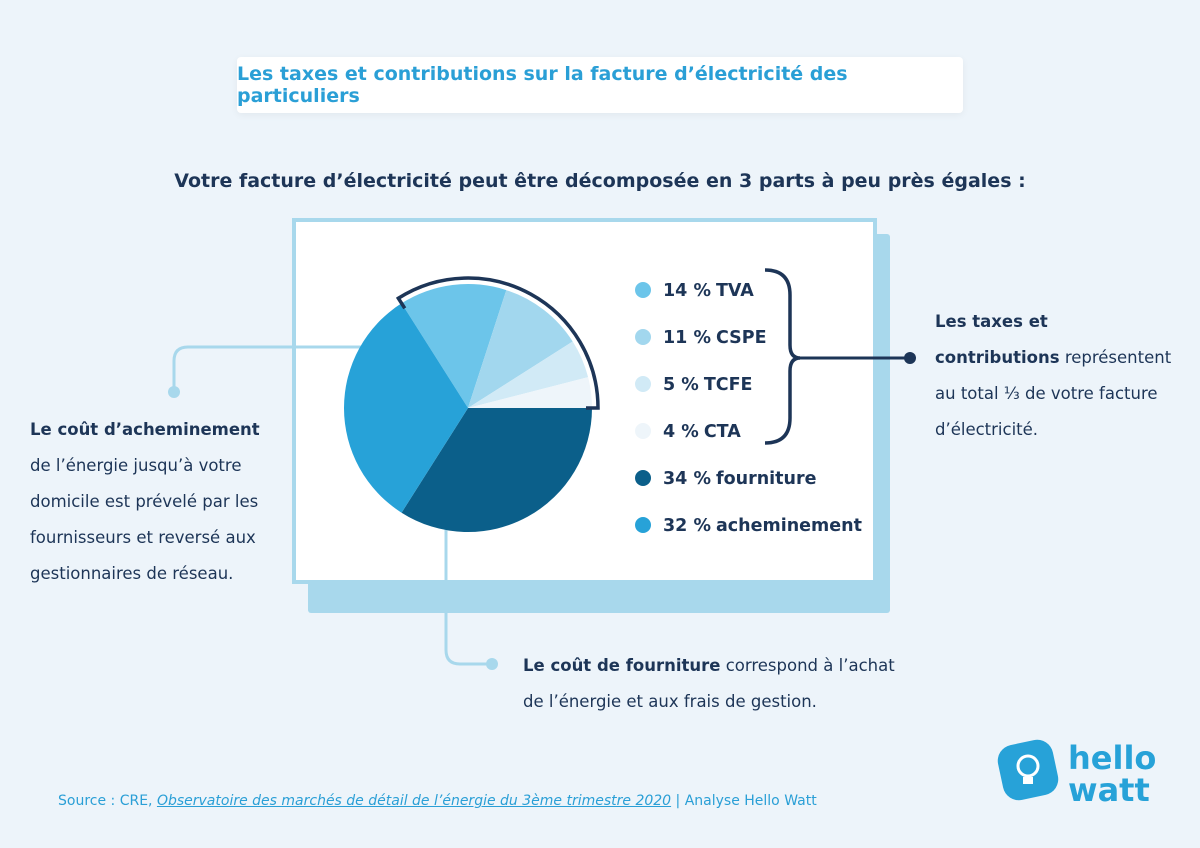 The height and width of the screenshot is (848, 1200). I want to click on legend-label: 34 % fourniture, so click(740, 479).